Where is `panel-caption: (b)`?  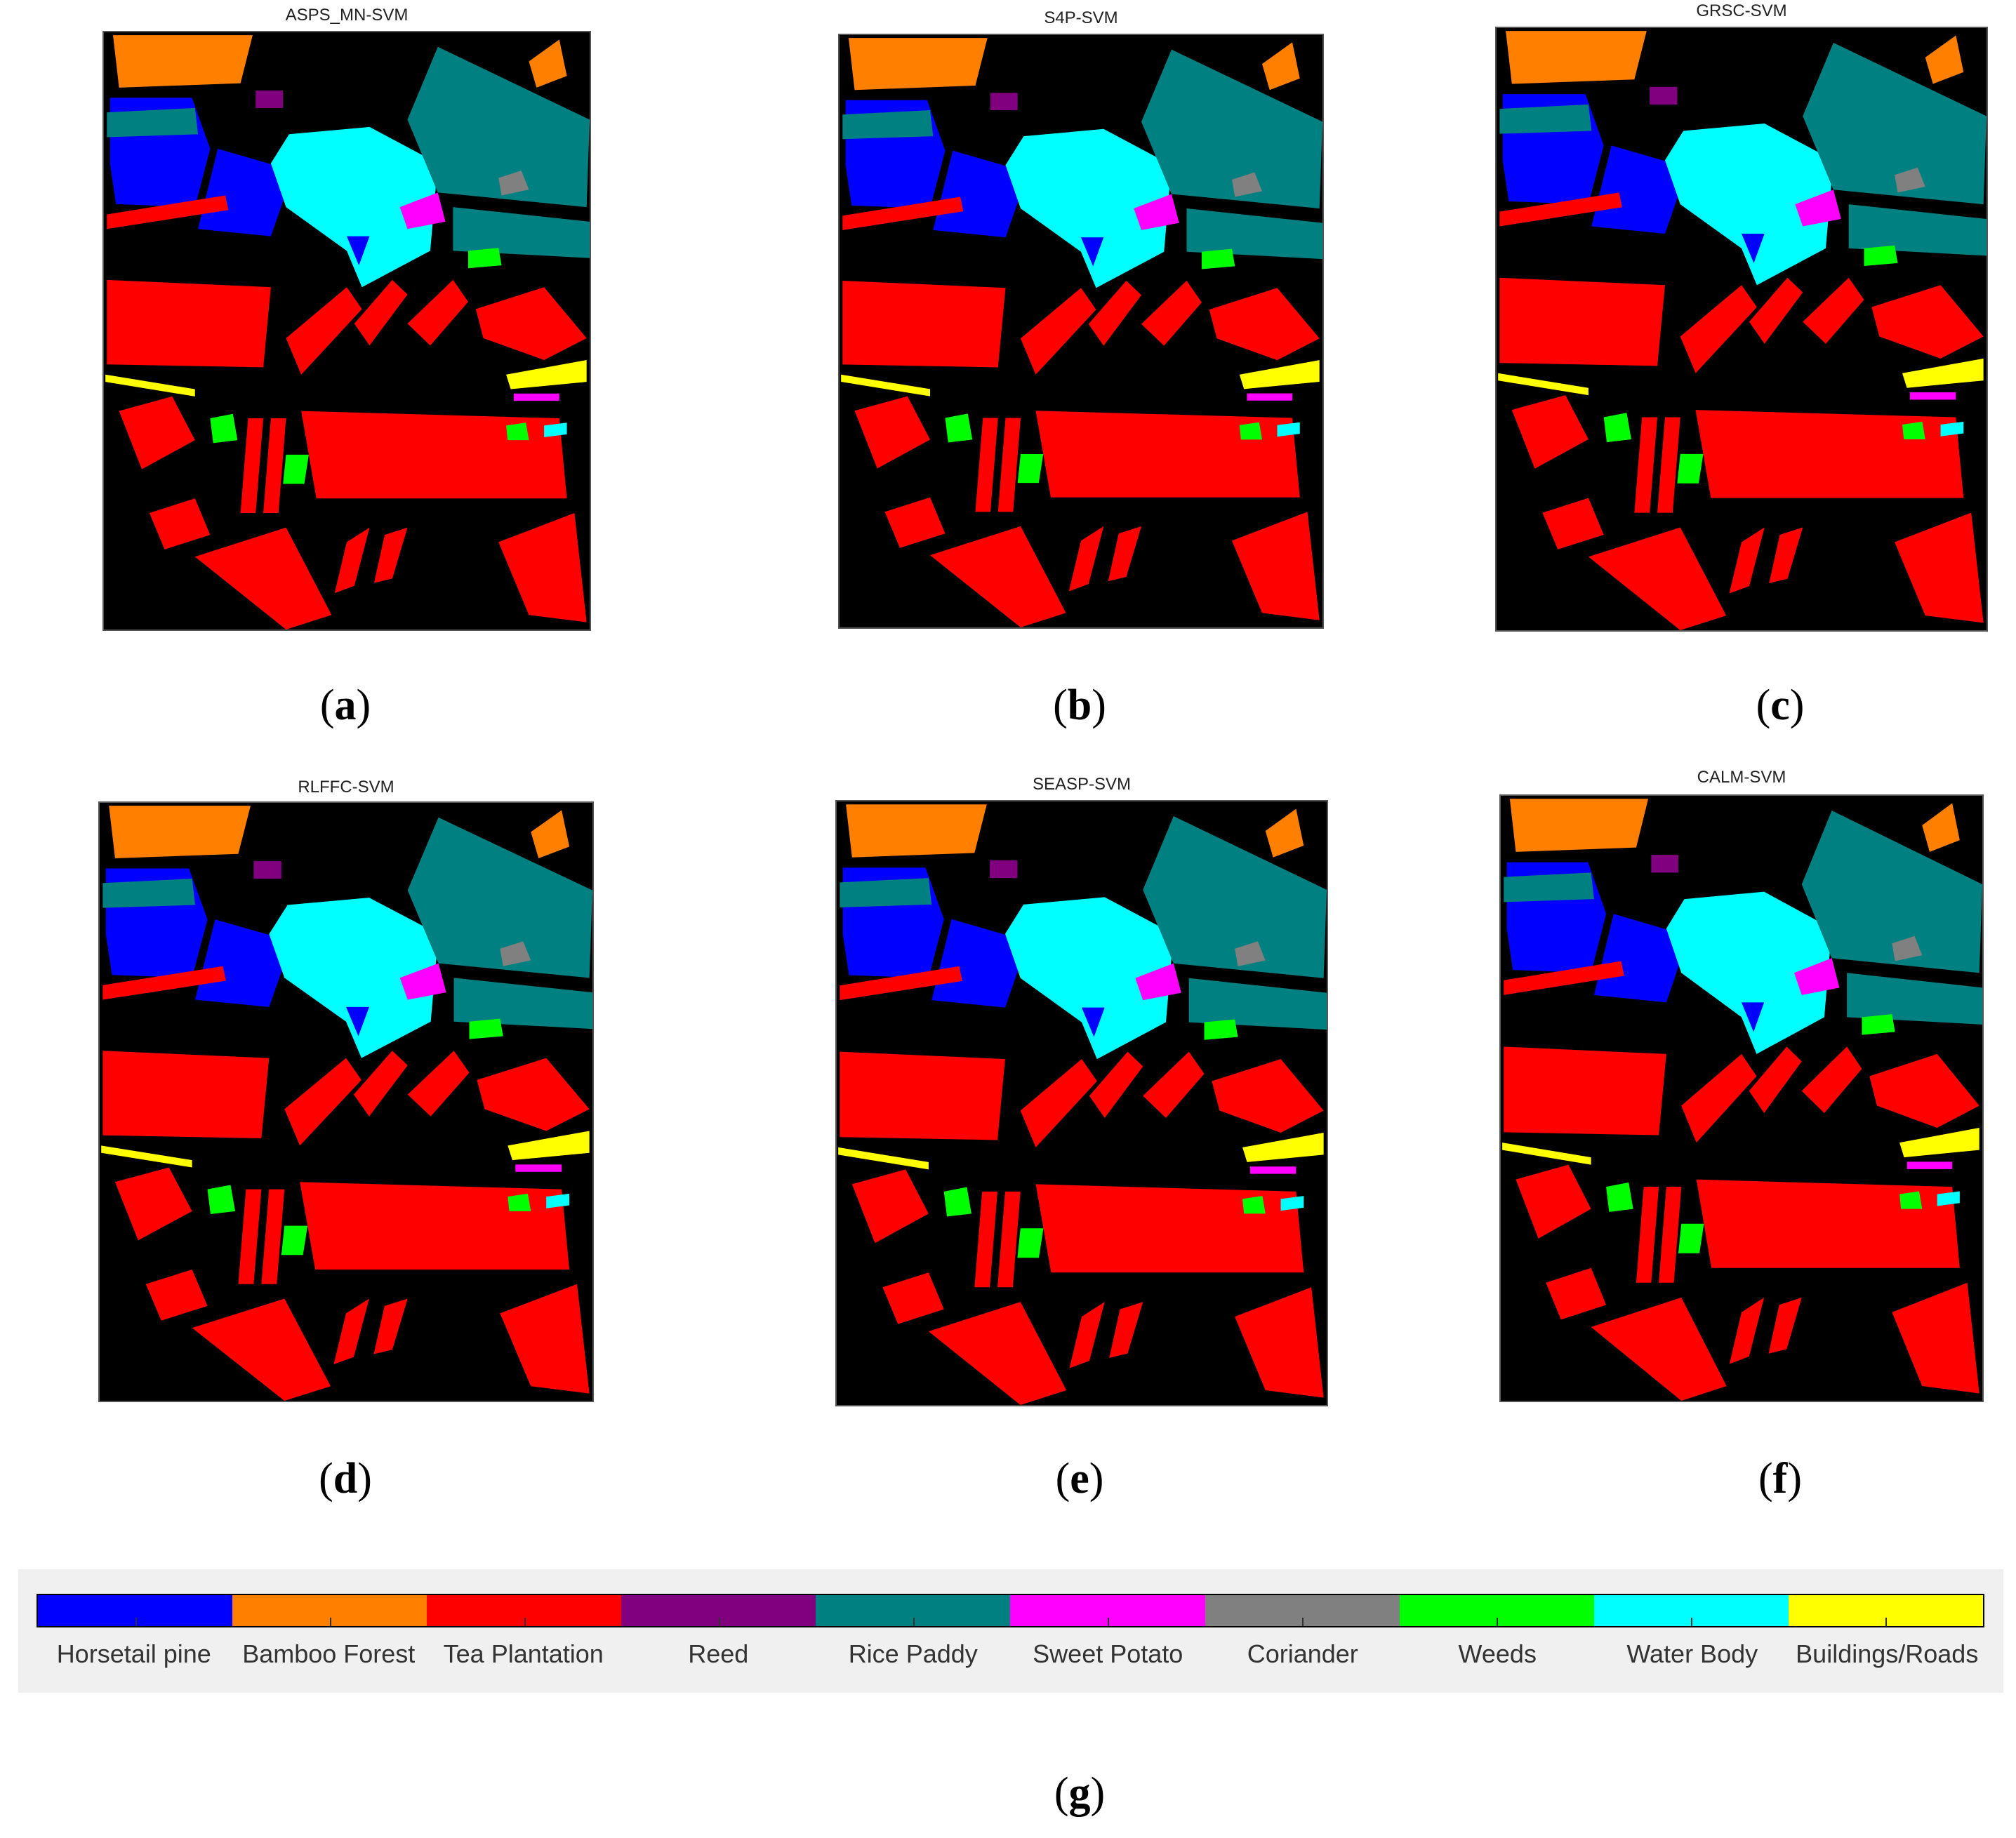
panel-caption: (b) is located at coordinates (1079, 705).